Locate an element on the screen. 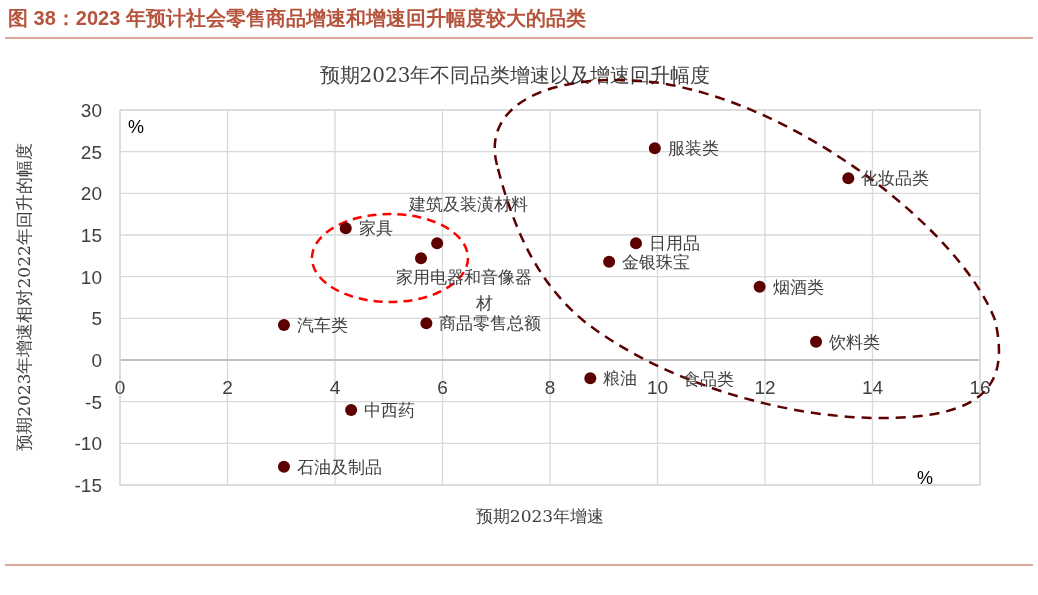 The height and width of the screenshot is (595, 1038). series-label: 烟酒类 is located at coordinates (798, 286).